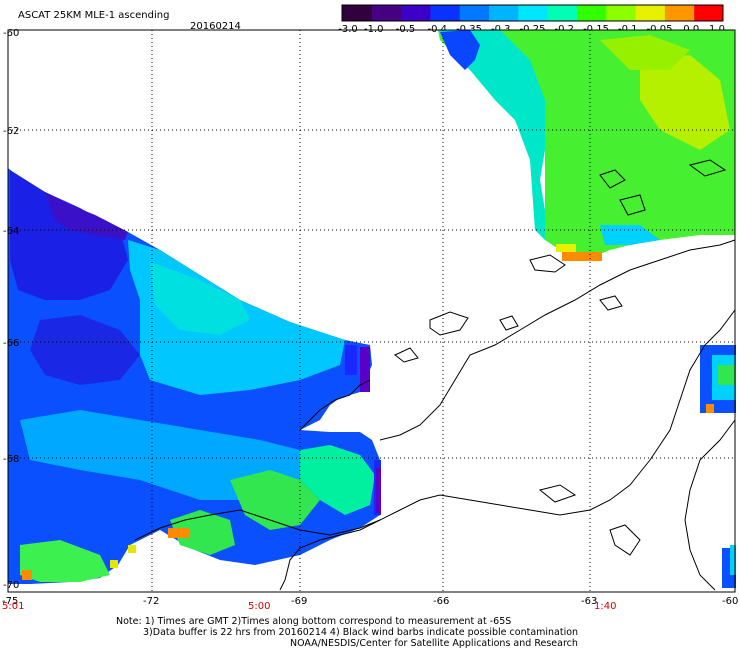 This screenshot has width=740, height=650. What do you see at coordinates (86, 216) in the screenshot?
I see `west-swath-edge` at bounding box center [86, 216].